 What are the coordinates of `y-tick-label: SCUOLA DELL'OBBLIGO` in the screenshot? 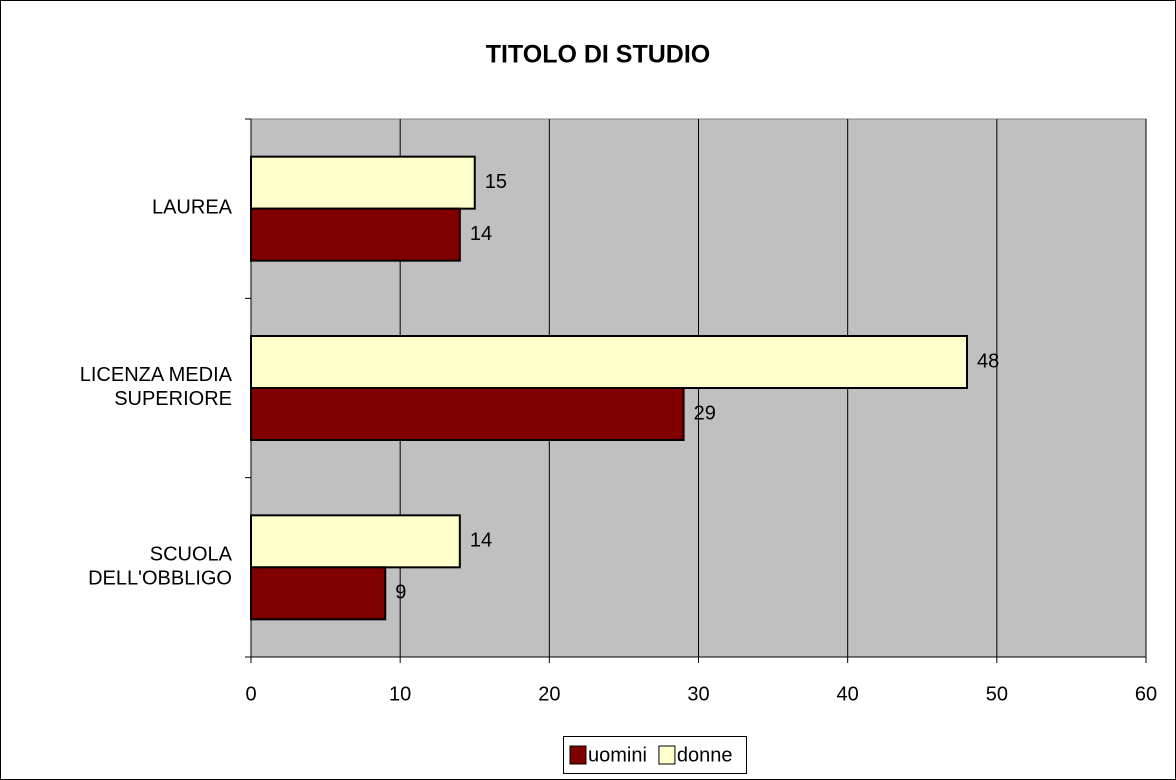 It's located at (160, 567).